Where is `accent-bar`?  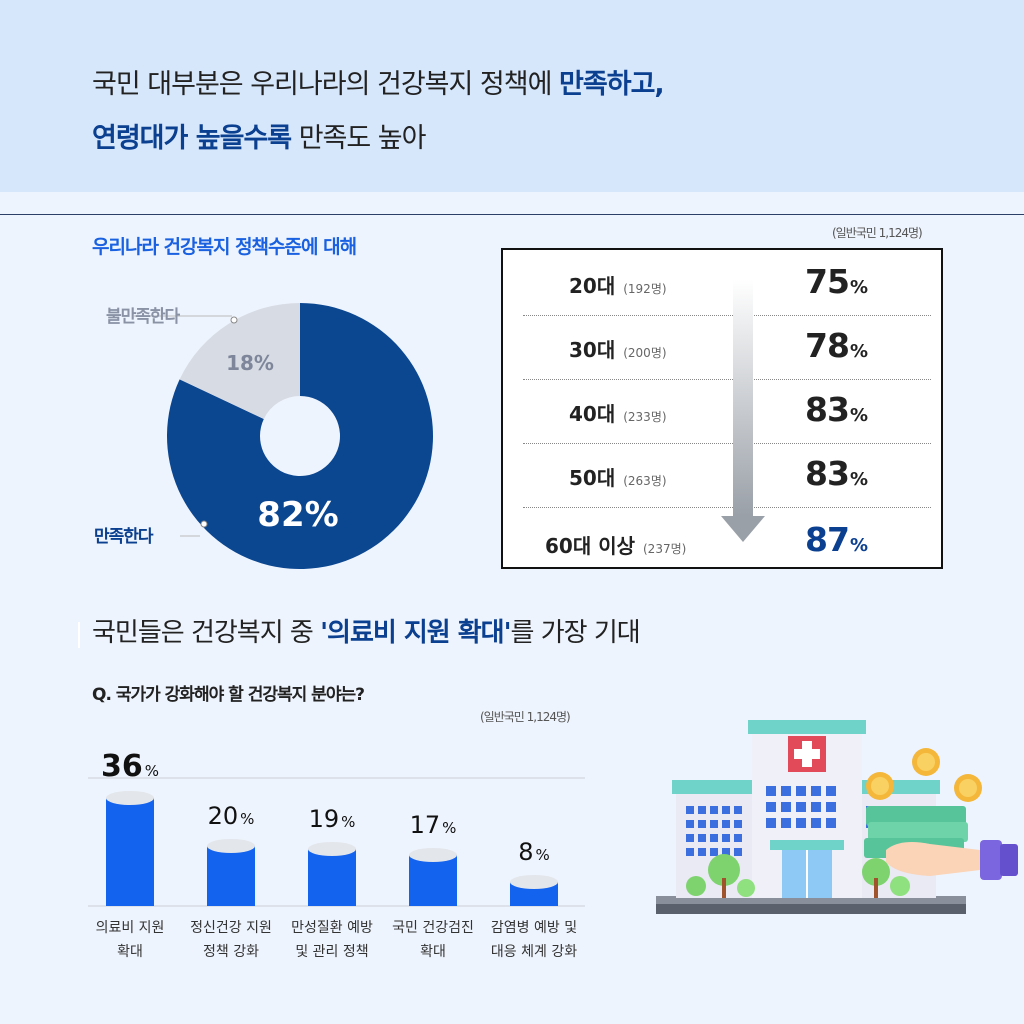 accent-bar is located at coordinates (79, 635).